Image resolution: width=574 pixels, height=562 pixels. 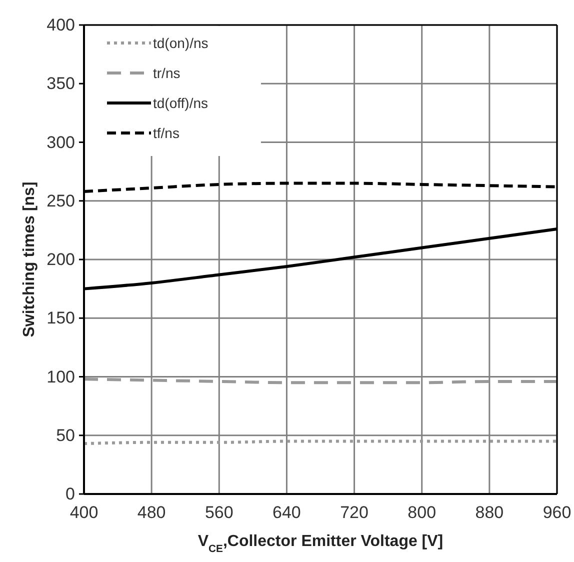 I want to click on x-tick-label: 720, so click(x=354, y=512).